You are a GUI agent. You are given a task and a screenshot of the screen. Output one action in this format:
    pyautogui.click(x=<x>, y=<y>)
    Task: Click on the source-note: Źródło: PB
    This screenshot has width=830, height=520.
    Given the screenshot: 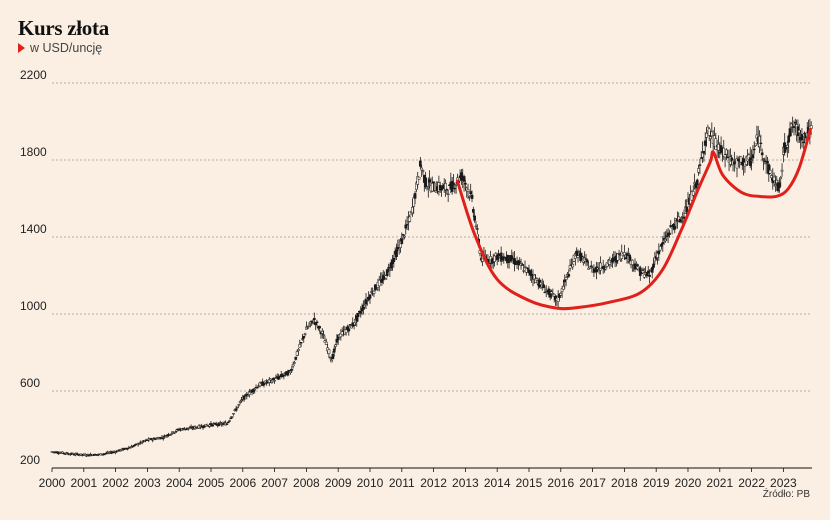 What is the action you would take?
    pyautogui.click(x=786, y=494)
    